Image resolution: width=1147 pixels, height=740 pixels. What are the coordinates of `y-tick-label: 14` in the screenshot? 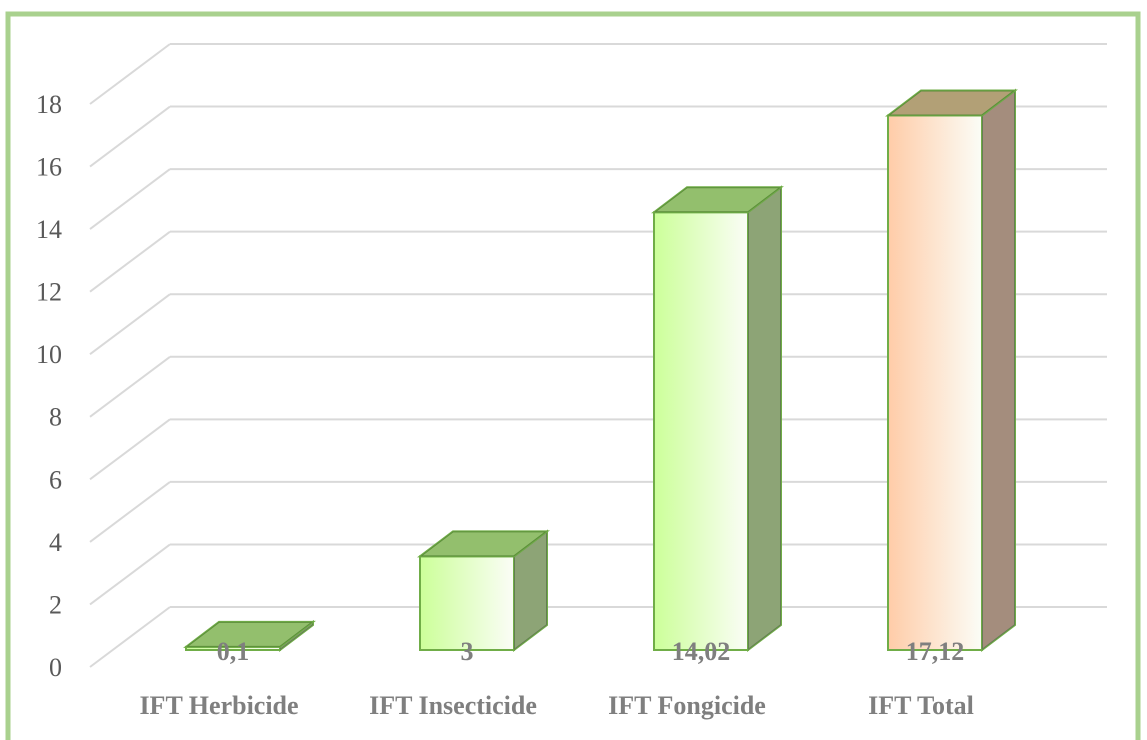 It's located at (49, 229).